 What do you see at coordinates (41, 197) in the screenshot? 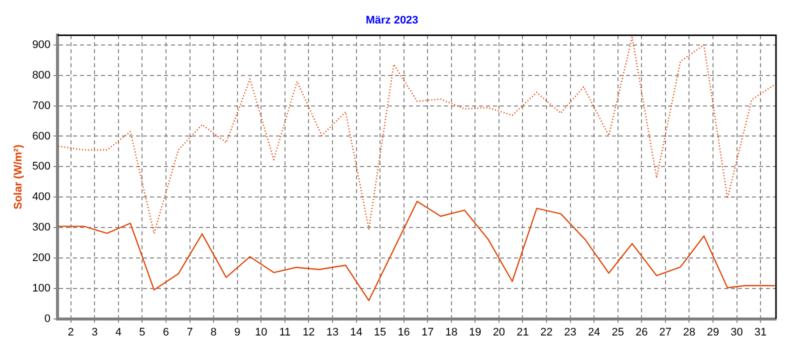
I see `y-tick-label: 400` at bounding box center [41, 197].